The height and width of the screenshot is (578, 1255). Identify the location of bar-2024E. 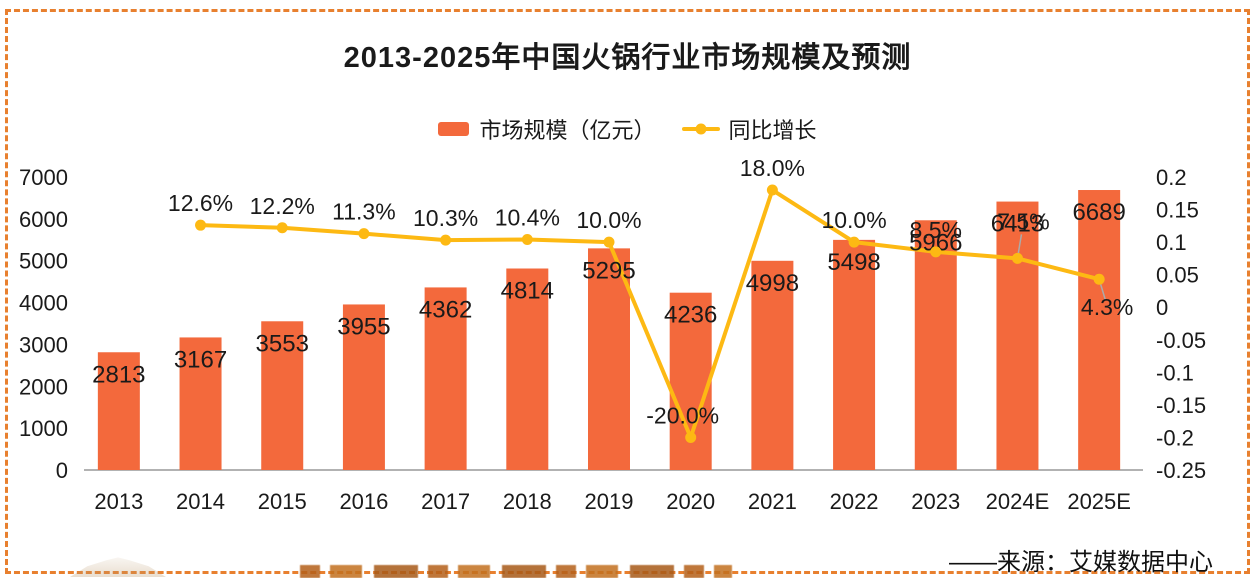
(1017, 336).